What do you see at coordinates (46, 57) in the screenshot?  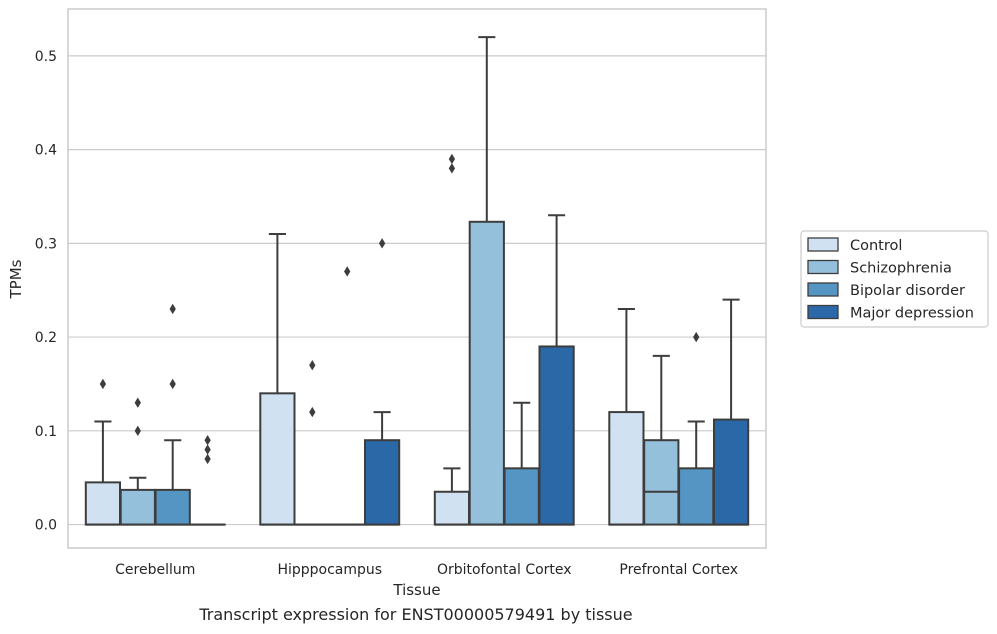 I see `y-tick-label: 0.5` at bounding box center [46, 57].